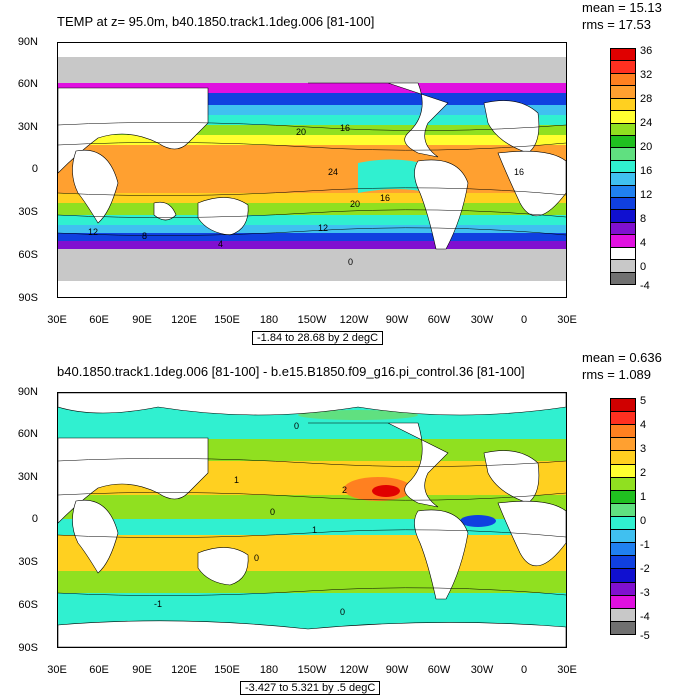 The image size is (700, 700). Describe the element at coordinates (482, 320) in the screenshot. I see `lon-label: 30W` at that location.